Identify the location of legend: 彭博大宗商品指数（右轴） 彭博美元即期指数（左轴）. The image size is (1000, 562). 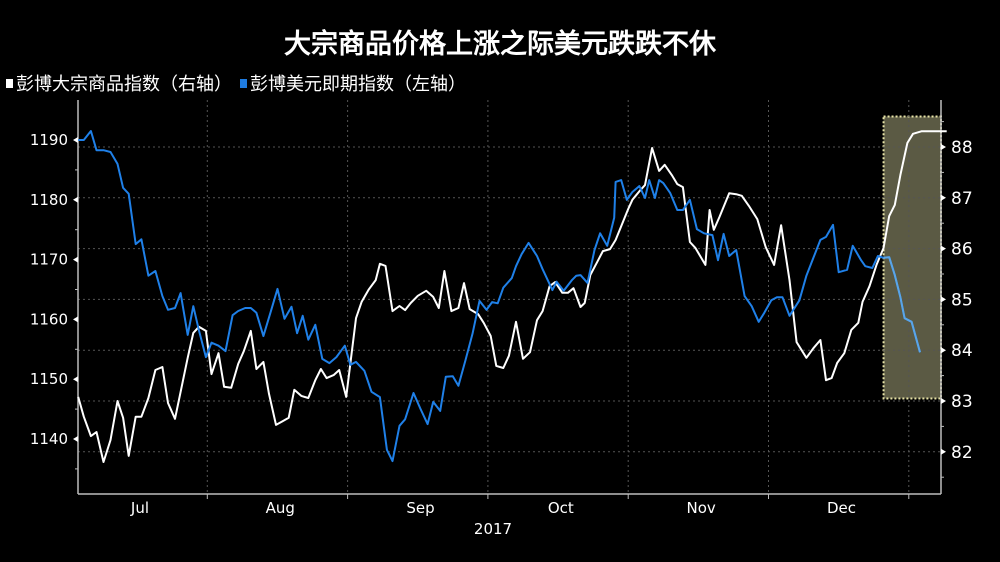
(240, 83).